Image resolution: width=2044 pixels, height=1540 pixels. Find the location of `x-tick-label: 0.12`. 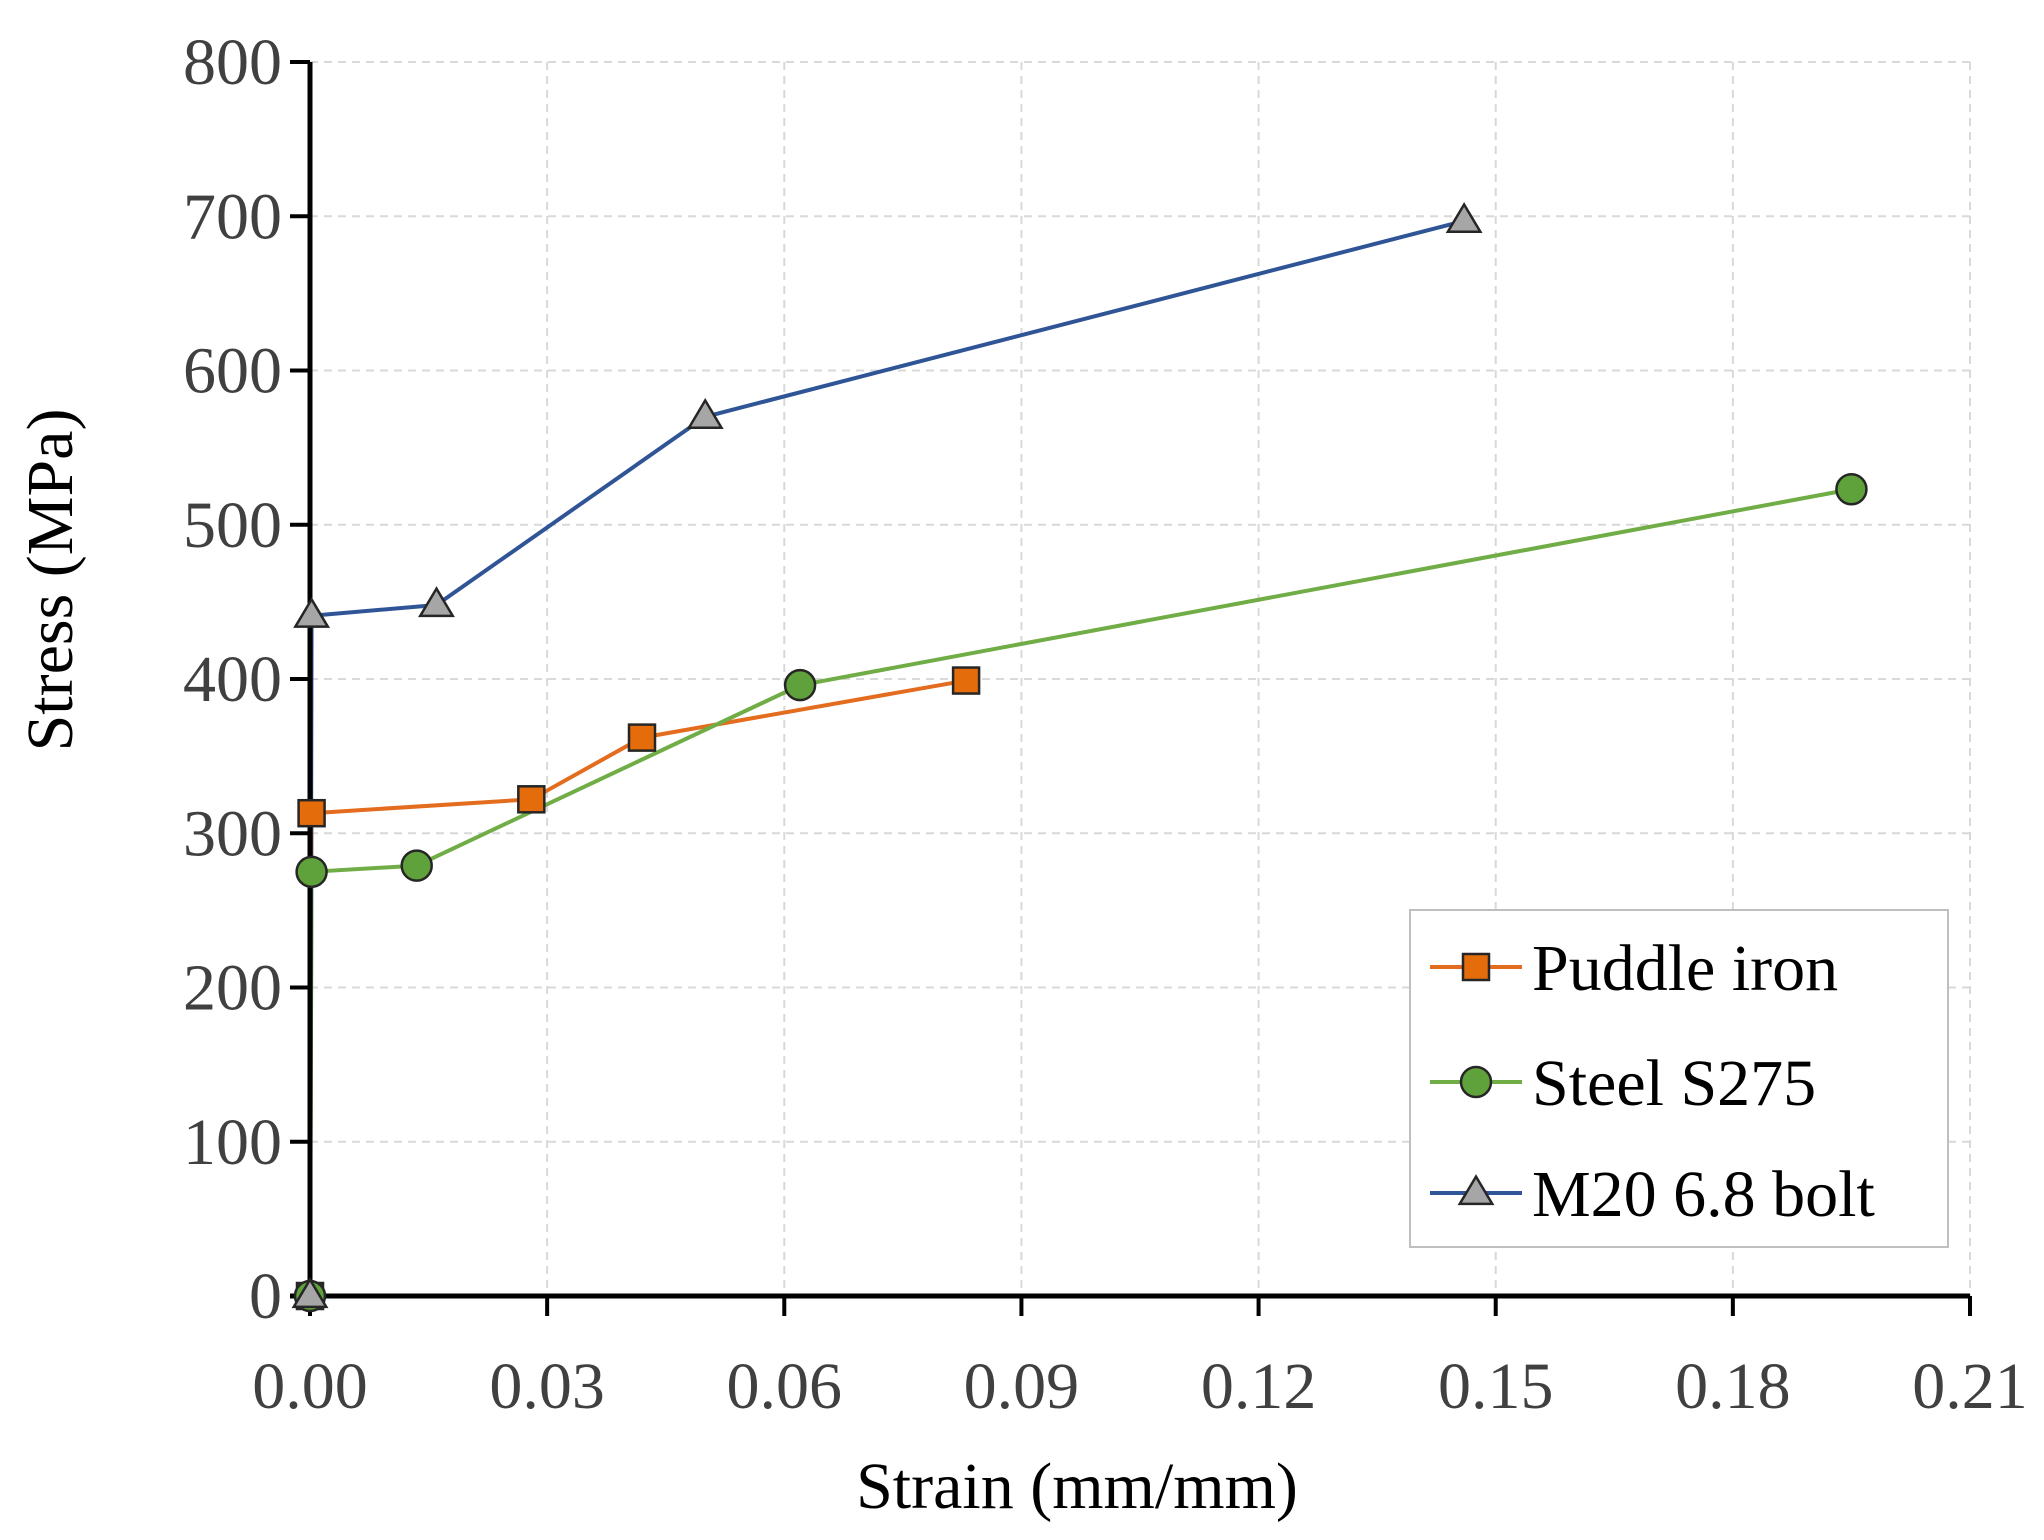

x-tick-label: 0.12 is located at coordinates (1259, 1386).